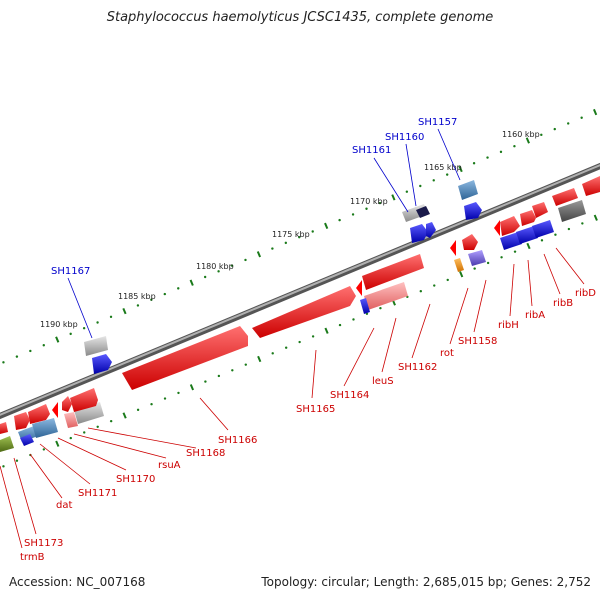 The width and height of the screenshot is (600, 600). Describe the element at coordinates (386, 296) in the screenshot. I see `feature-sh1162-pink` at that location.